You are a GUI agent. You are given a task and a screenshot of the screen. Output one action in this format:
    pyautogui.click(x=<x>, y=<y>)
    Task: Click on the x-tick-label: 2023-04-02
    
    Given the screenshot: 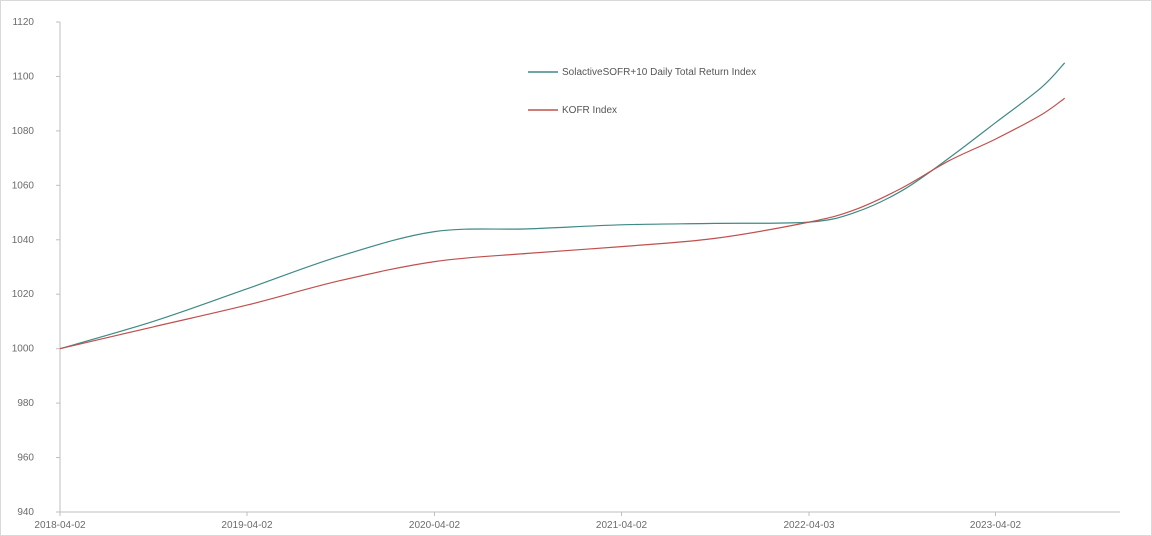 What is the action you would take?
    pyautogui.click(x=996, y=525)
    